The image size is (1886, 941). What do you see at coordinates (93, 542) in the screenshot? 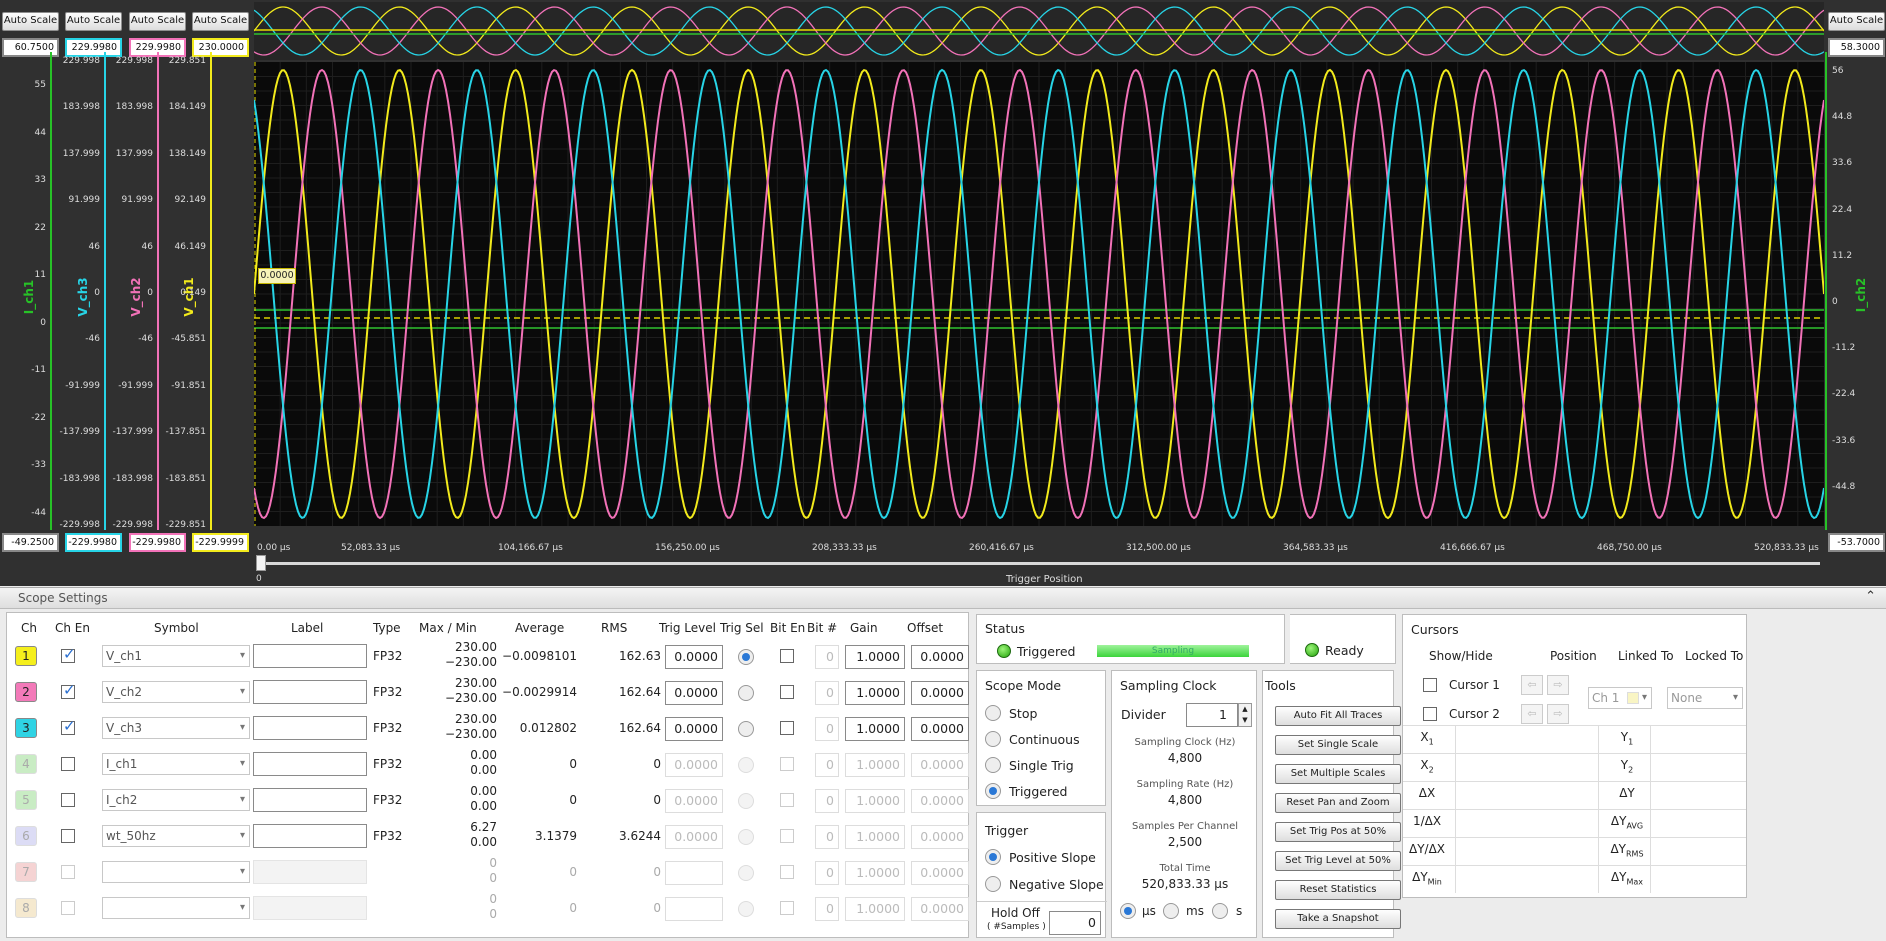
I see `axis-min-v-ch3: -229.9980` at bounding box center [93, 542].